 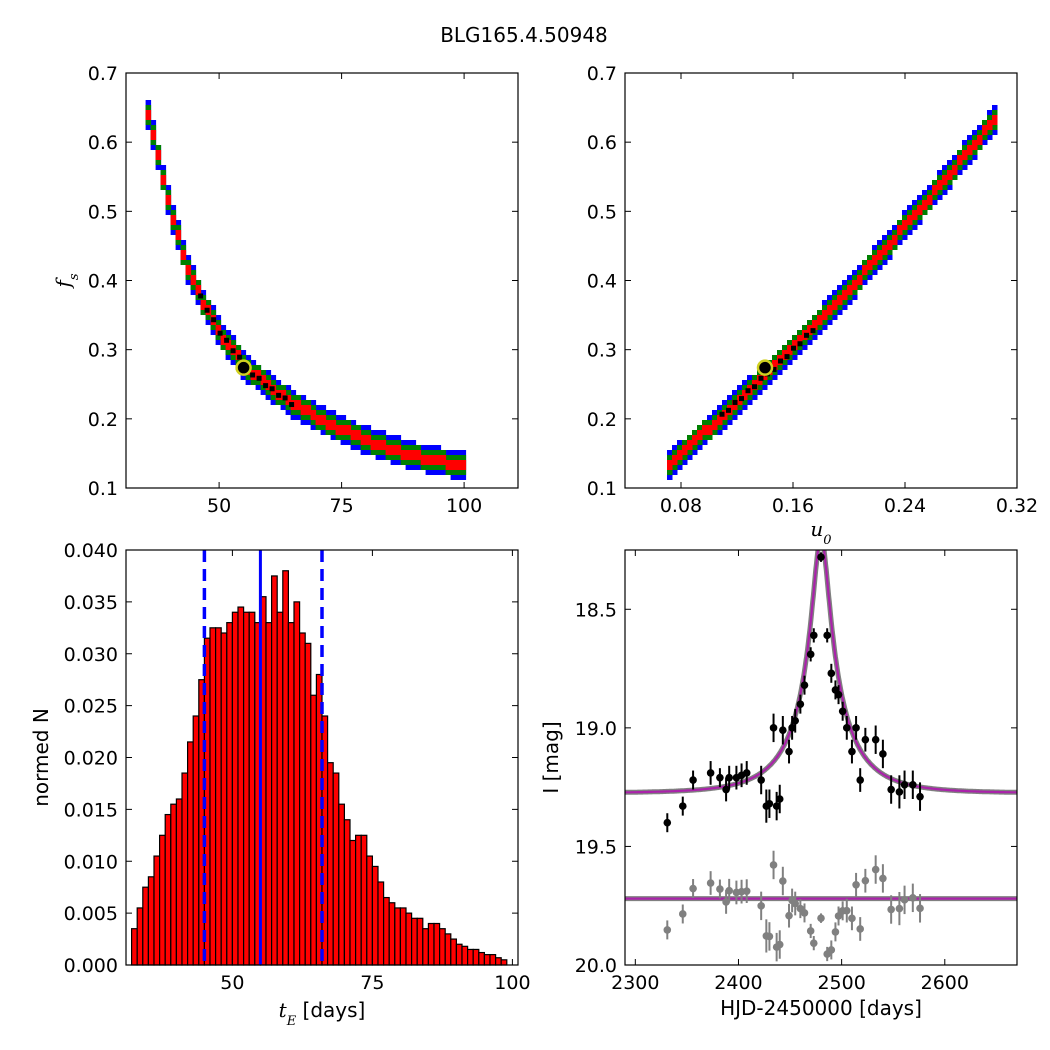 I want to click on x-axis-label-sub: E, so click(x=291, y=1021).